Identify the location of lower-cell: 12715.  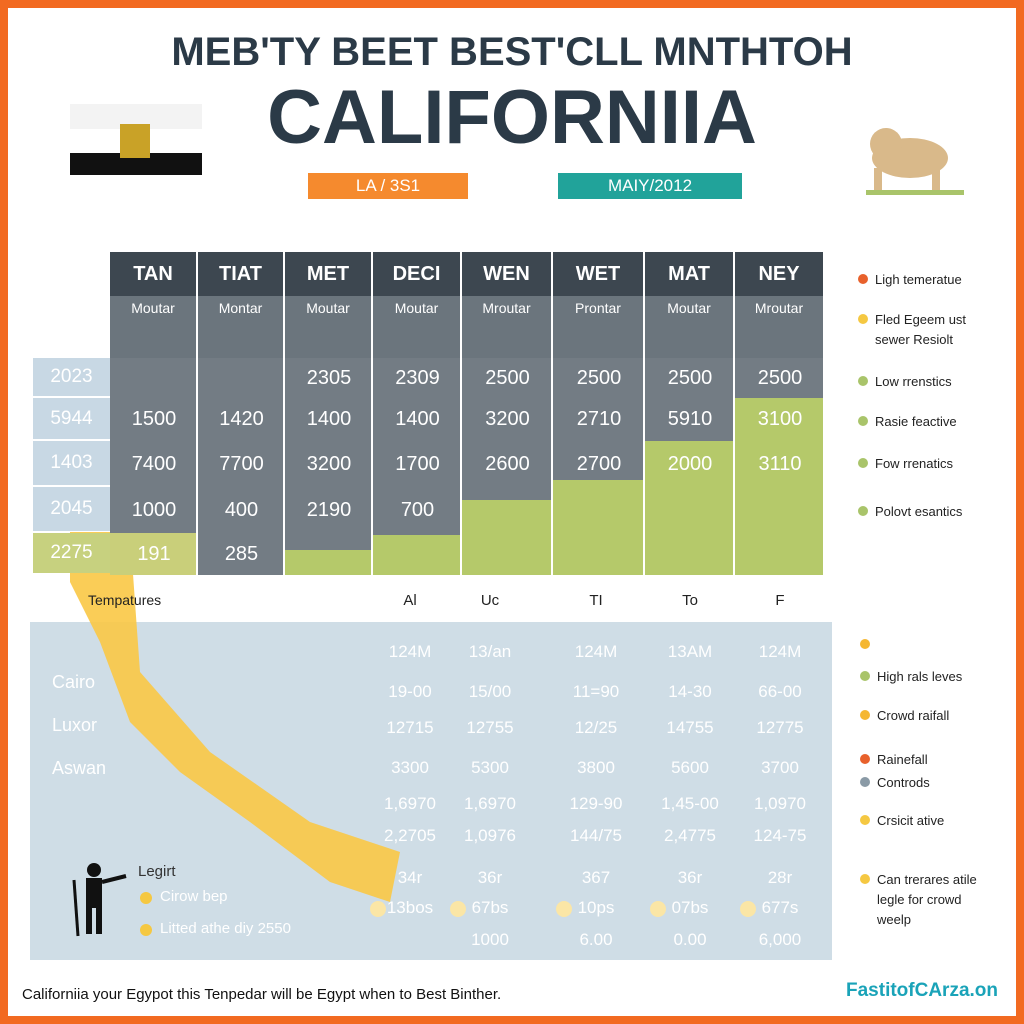
(410, 727).